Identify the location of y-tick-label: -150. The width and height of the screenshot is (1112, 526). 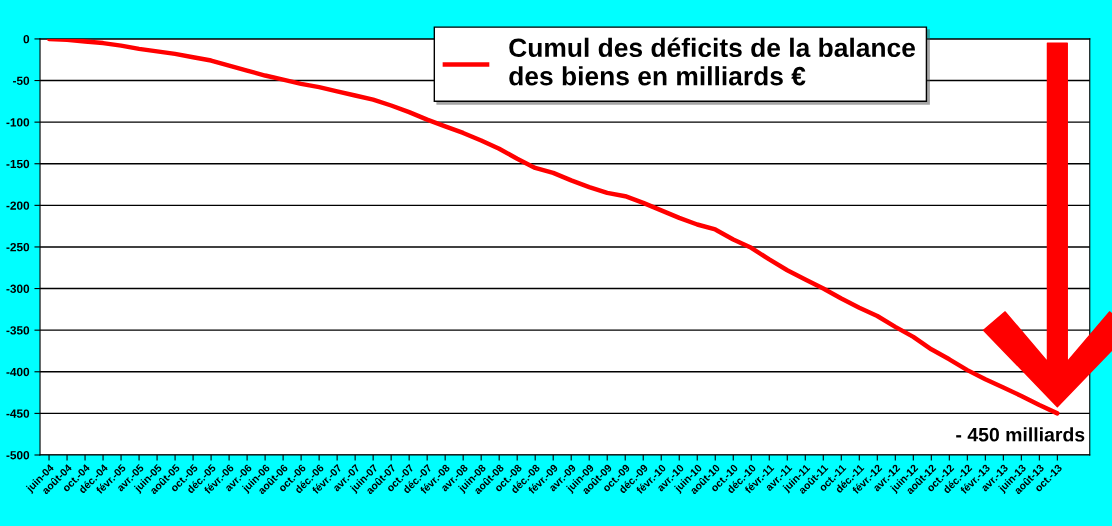
(18, 164).